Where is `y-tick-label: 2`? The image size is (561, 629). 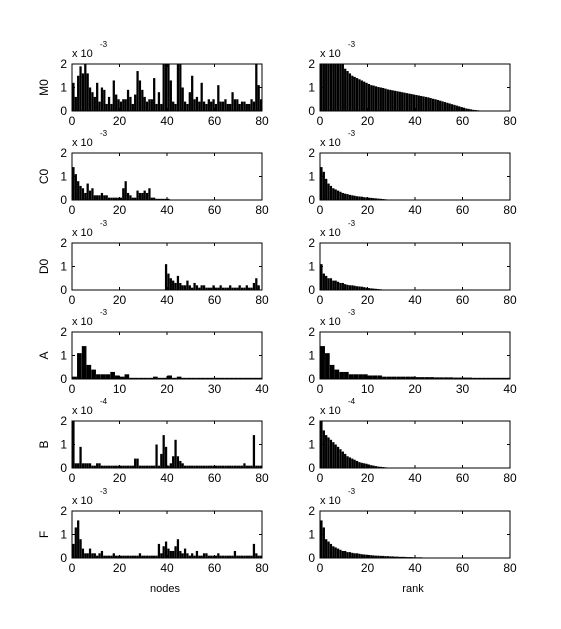 y-tick-label: 2 is located at coordinates (63, 64).